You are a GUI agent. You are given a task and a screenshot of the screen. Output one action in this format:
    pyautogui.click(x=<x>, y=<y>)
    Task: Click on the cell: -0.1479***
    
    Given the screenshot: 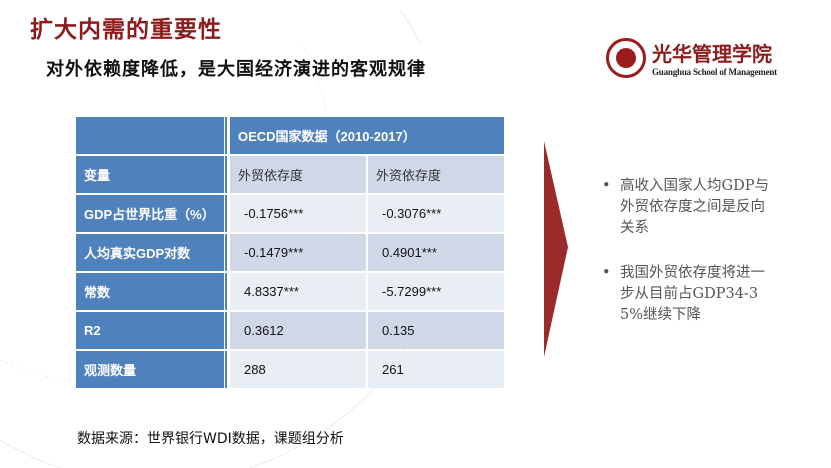 What is the action you would take?
    pyautogui.click(x=298, y=252)
    